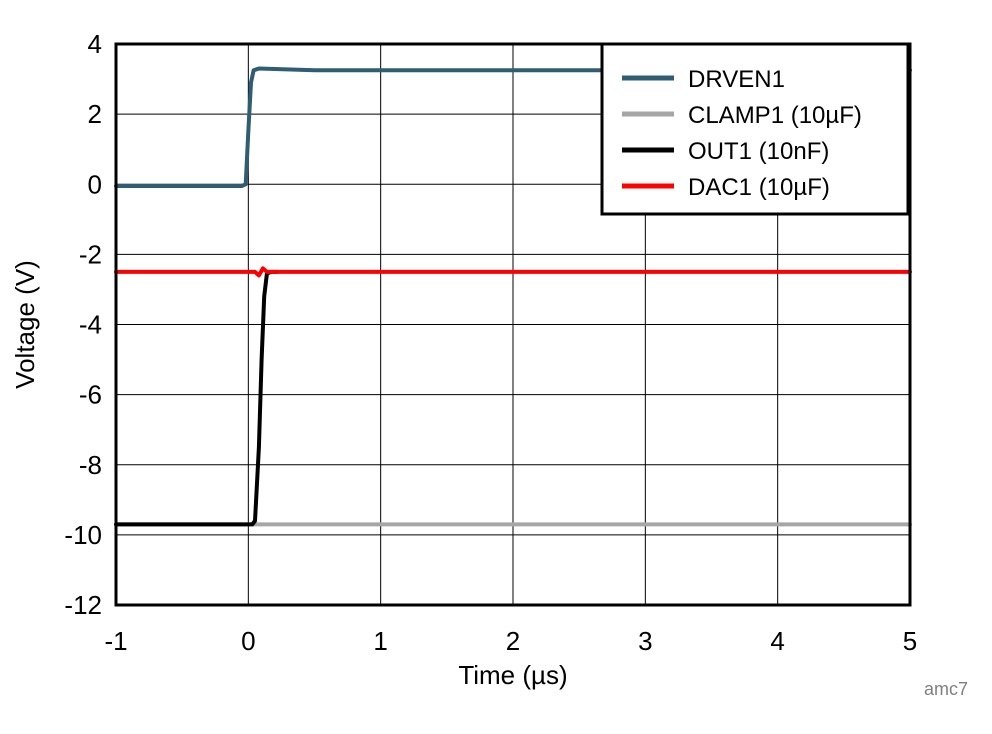 This screenshot has width=992, height=734. What do you see at coordinates (90, 395) in the screenshot?
I see `y-tick-label: -6` at bounding box center [90, 395].